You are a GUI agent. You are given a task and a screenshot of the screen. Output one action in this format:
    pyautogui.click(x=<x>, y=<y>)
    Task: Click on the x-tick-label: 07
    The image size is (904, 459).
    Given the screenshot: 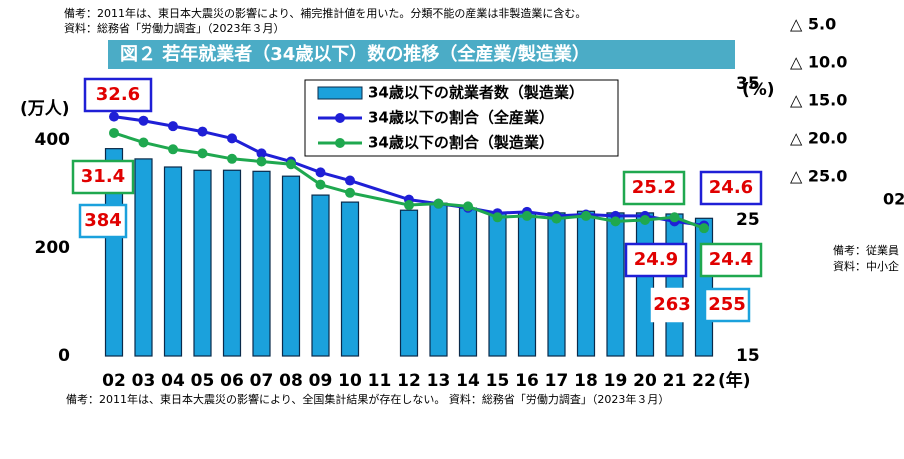 What is the action you would take?
    pyautogui.click(x=262, y=381)
    